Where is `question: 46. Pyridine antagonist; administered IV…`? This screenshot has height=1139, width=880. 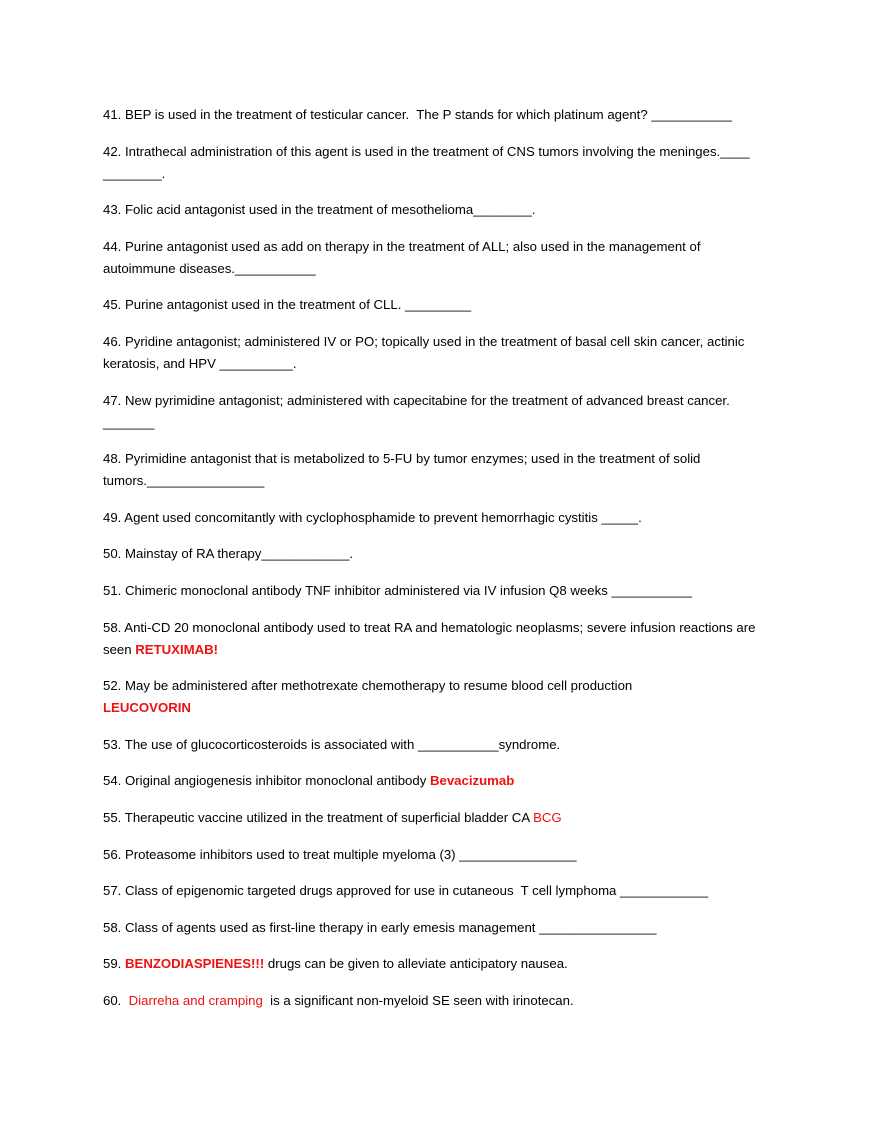
question: 46. Pyridine antagonist; administered IV… is located at coordinates (435, 353).